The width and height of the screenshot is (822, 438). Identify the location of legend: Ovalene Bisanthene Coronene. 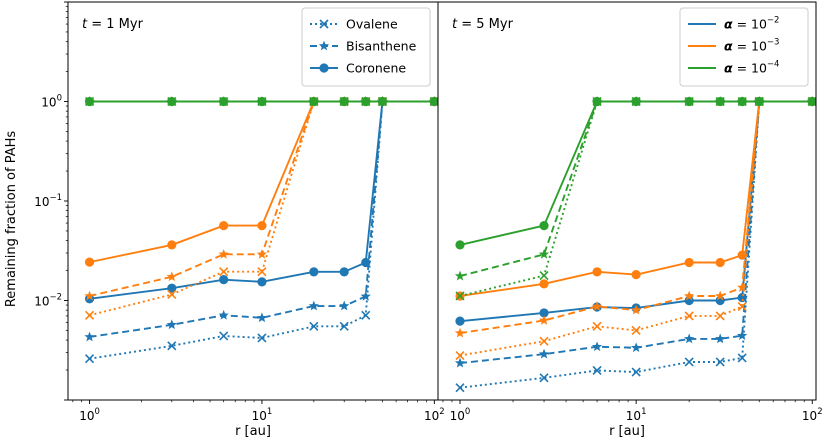
(366, 47).